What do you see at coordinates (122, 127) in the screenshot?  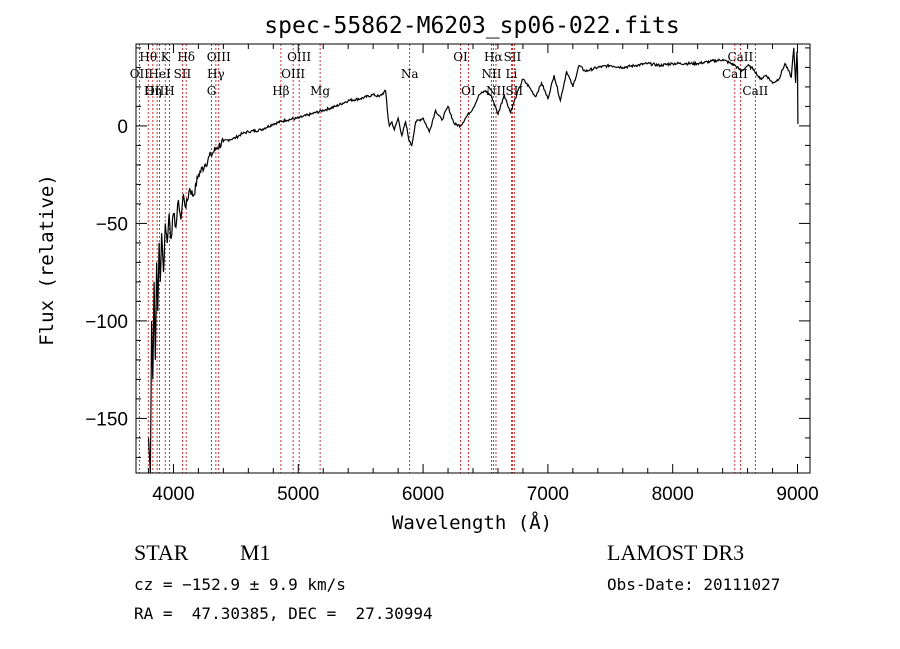 I see `y-tick-label-3: 0` at bounding box center [122, 127].